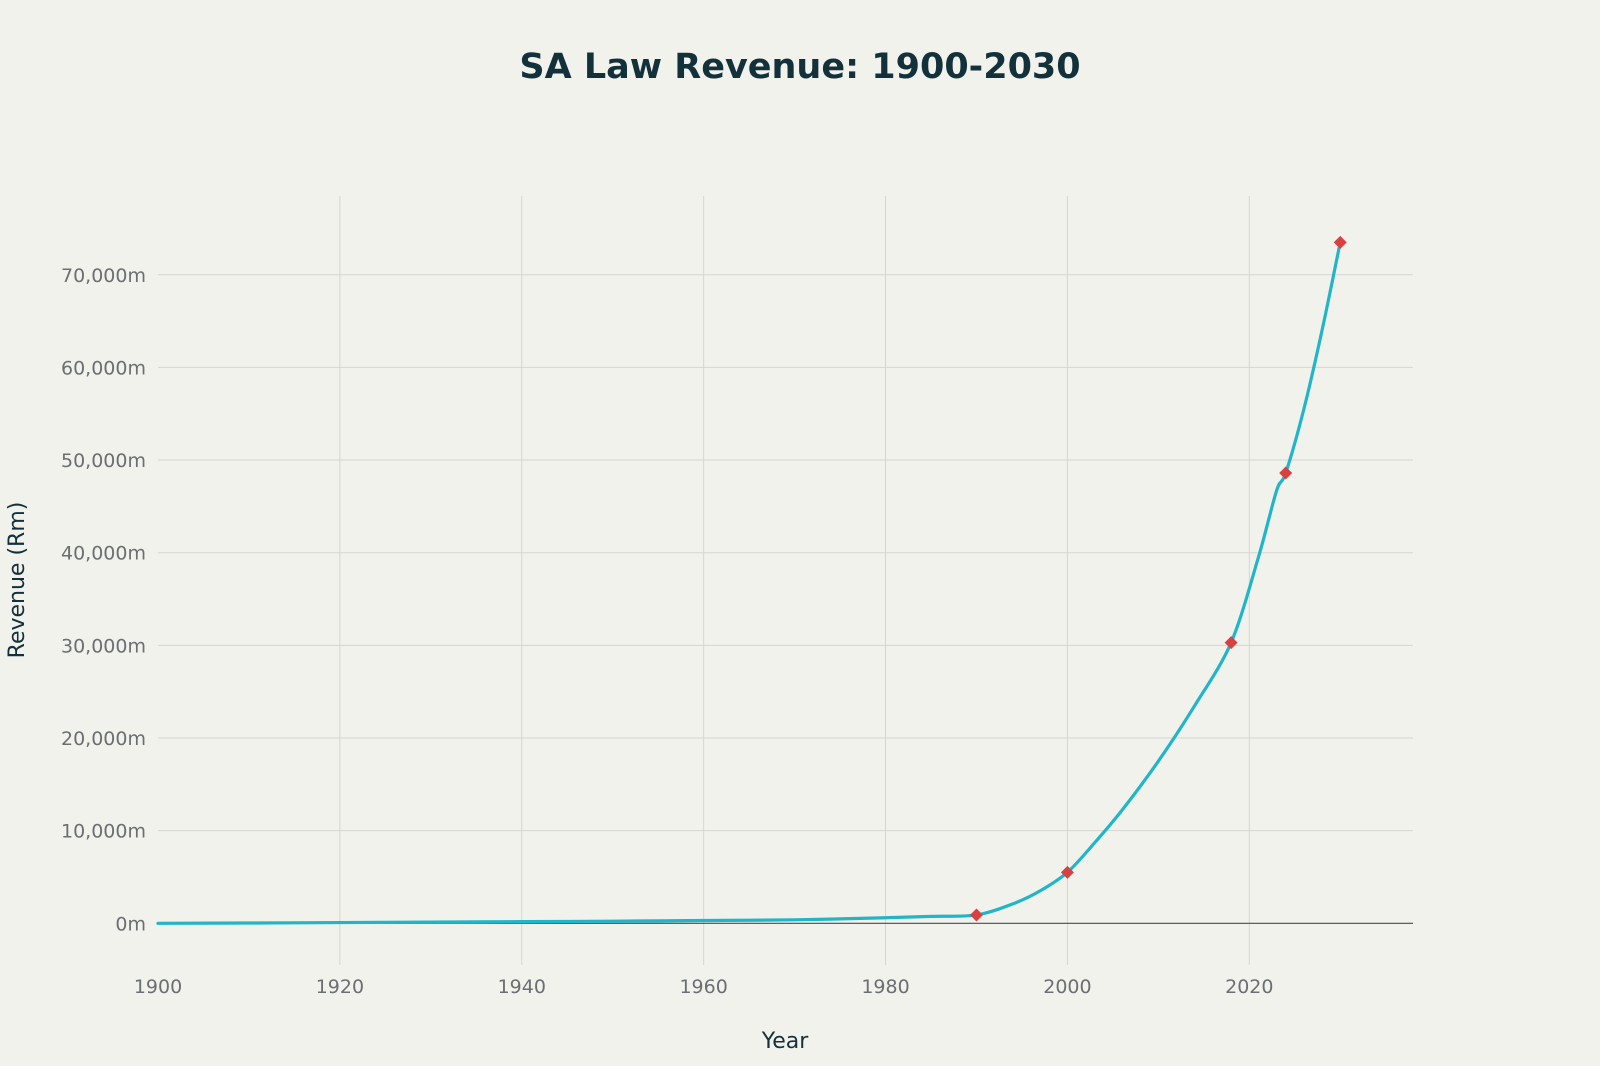 This screenshot has width=1600, height=1066. What do you see at coordinates (103, 832) in the screenshot?
I see `y-tick-label: 10,000m` at bounding box center [103, 832].